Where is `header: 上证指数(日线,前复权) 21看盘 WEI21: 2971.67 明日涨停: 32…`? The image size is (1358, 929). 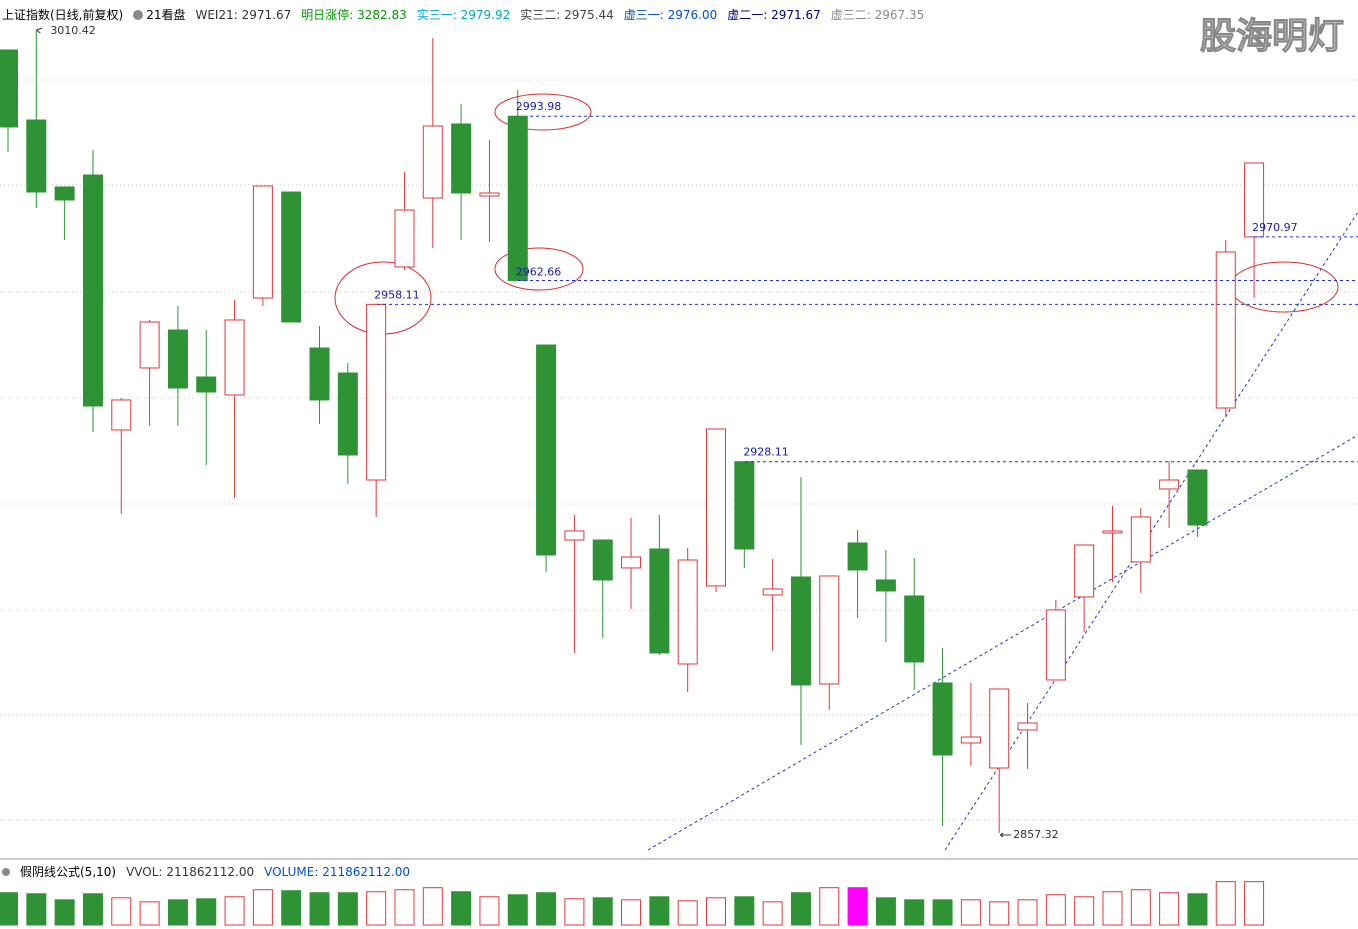
header: 上证指数(日线,前复权) 21看盘 WEI21: 2971.67 明日涨停: 32… is located at coordinates (463, 14).